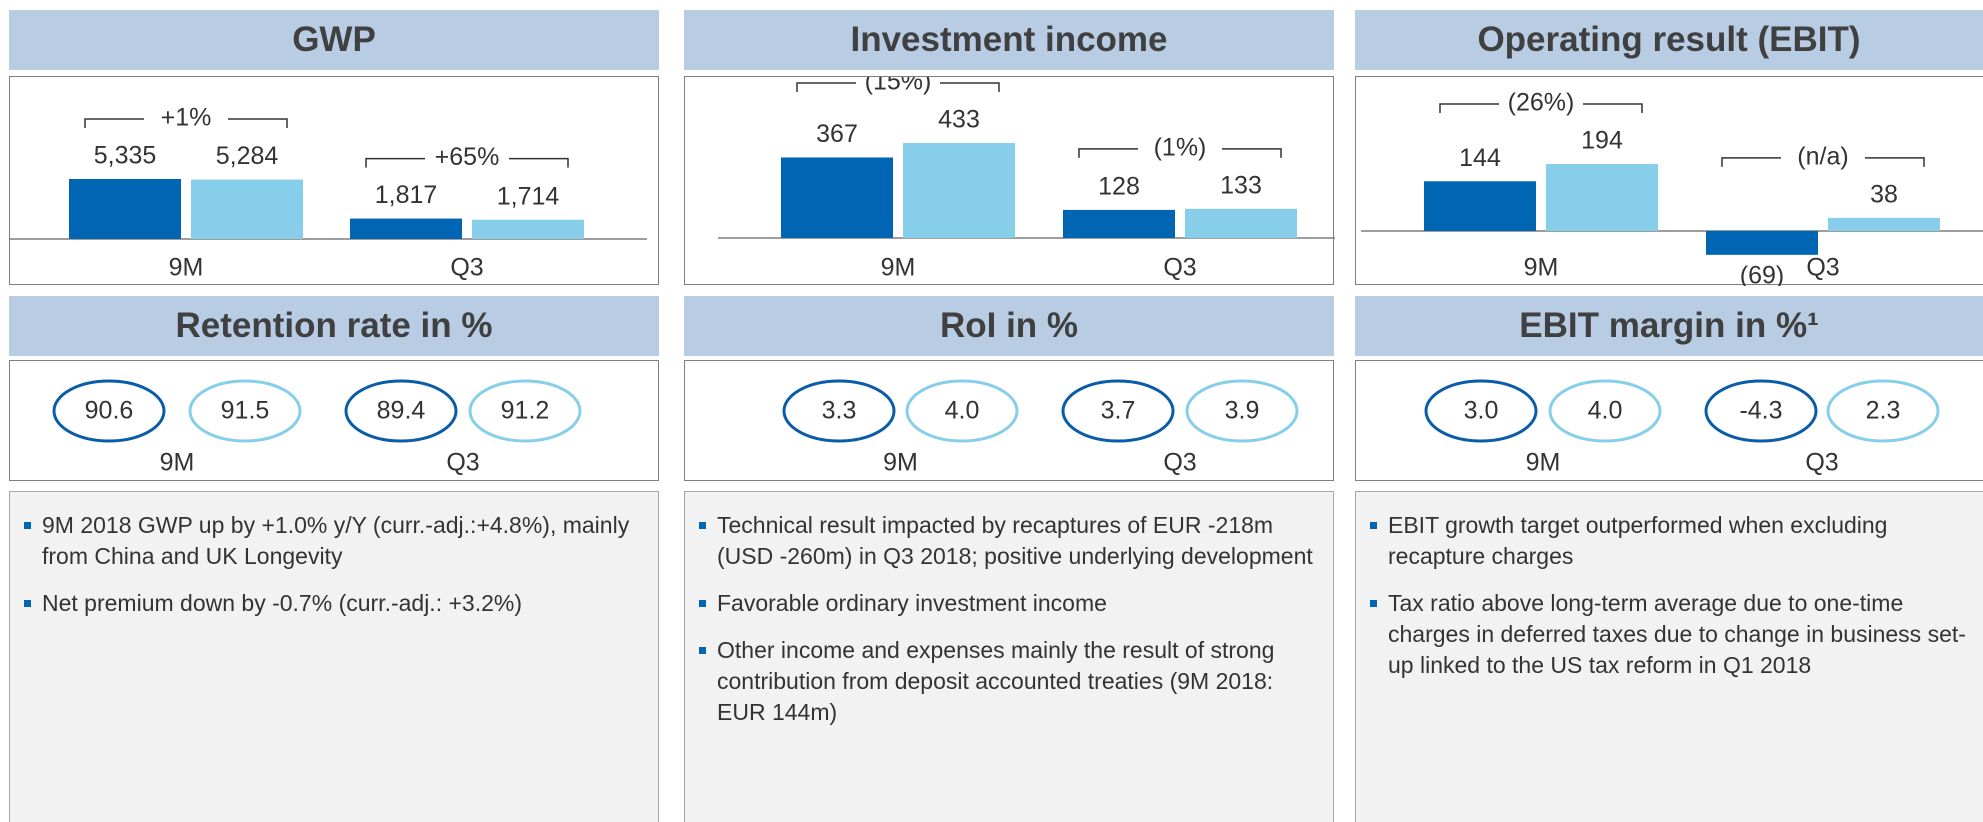 This screenshot has height=822, width=1983. Describe the element at coordinates (1682, 428) in the screenshot. I see `rate-ovals: 9M 3.0 4.0 Q3 -4.3 2.3` at that location.